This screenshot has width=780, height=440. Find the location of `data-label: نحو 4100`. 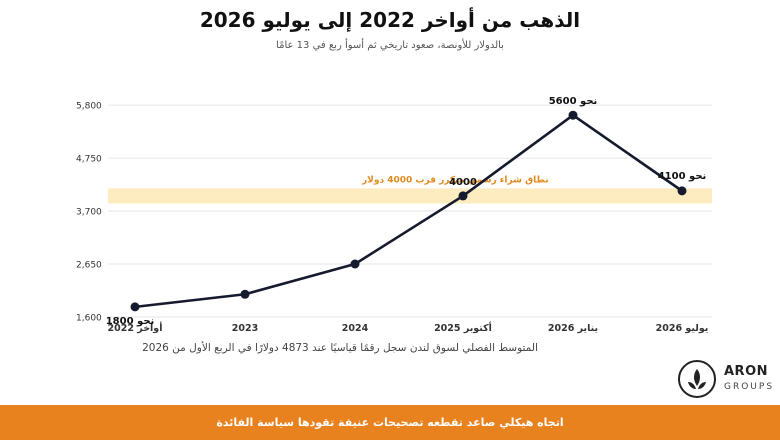

data-label: نحو 4100 is located at coordinates (682, 176).